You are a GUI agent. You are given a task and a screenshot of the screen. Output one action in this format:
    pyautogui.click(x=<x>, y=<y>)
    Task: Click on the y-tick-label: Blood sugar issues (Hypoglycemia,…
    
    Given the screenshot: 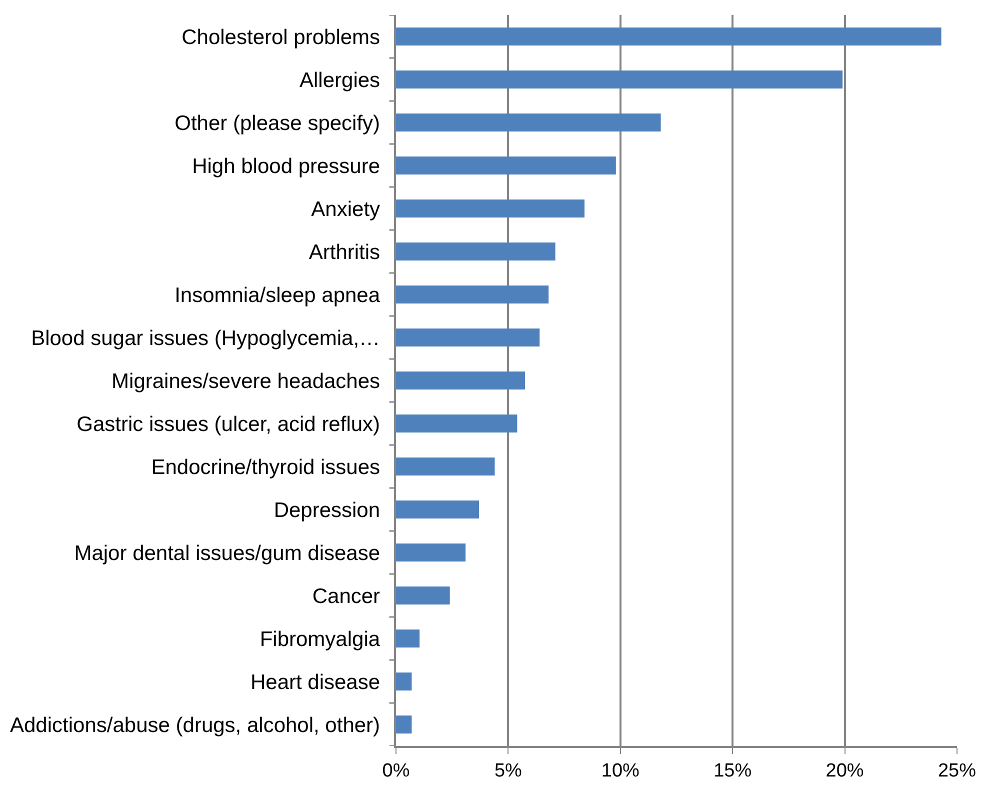 What is the action you would take?
    pyautogui.click(x=205, y=338)
    